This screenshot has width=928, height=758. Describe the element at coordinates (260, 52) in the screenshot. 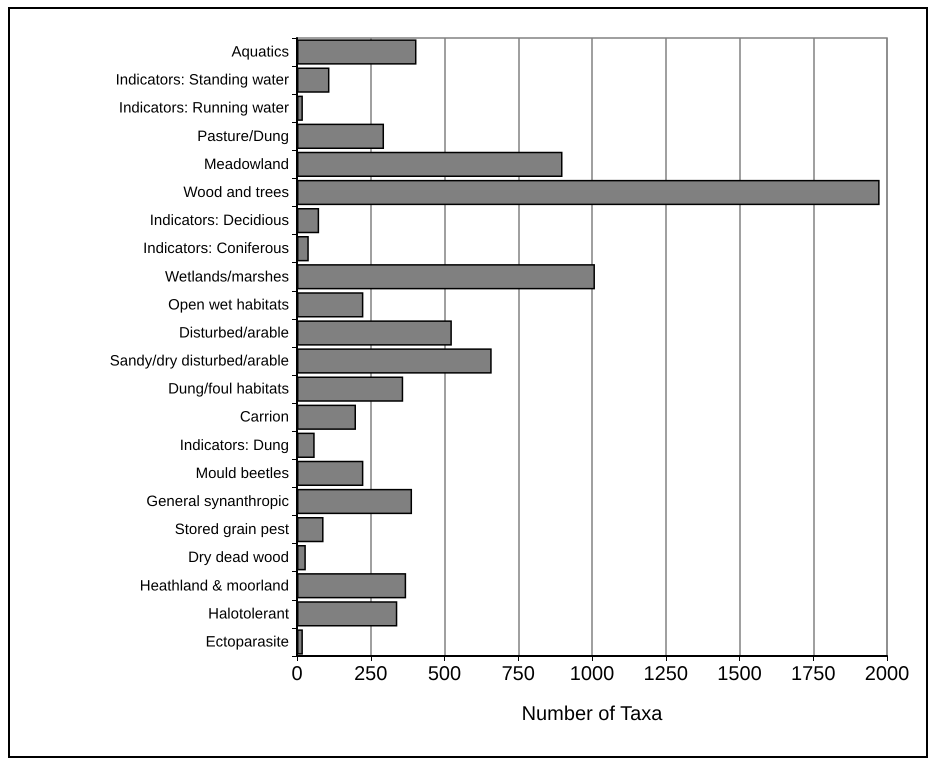

I see `y-tick-label: Aquatics` at that location.